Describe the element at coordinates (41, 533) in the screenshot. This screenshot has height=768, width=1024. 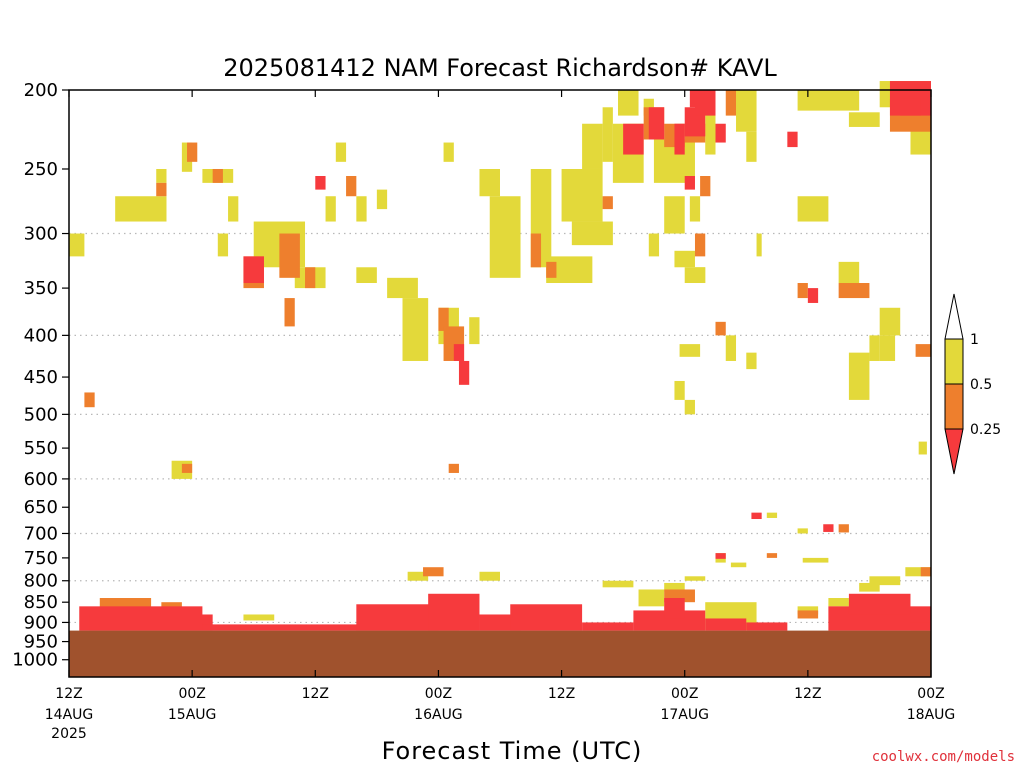
I see `ytick-label-700: 700` at that location.